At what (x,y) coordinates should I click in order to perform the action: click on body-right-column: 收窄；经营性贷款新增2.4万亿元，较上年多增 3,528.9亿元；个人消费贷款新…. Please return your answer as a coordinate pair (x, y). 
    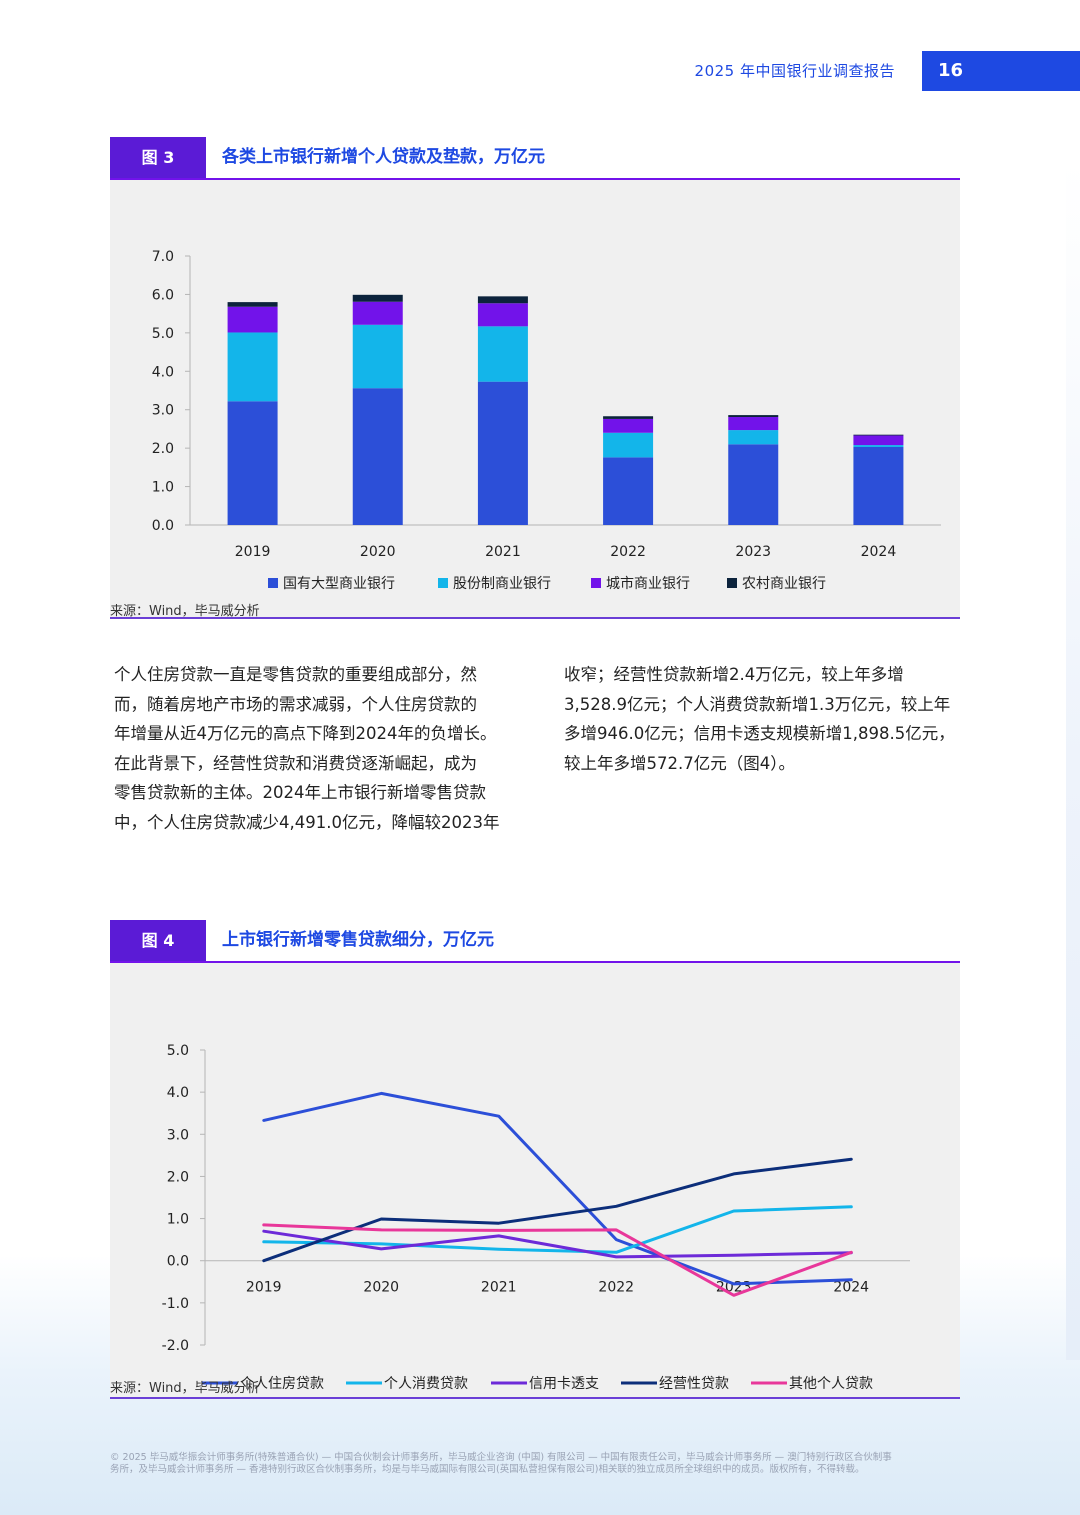
    Looking at the image, I should click on (774, 719).